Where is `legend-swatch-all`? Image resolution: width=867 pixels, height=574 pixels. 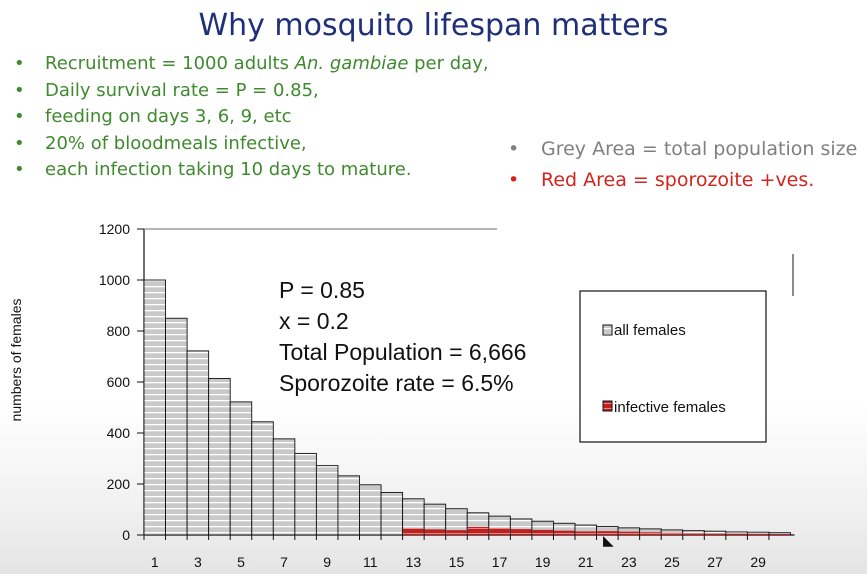 legend-swatch-all is located at coordinates (607, 330).